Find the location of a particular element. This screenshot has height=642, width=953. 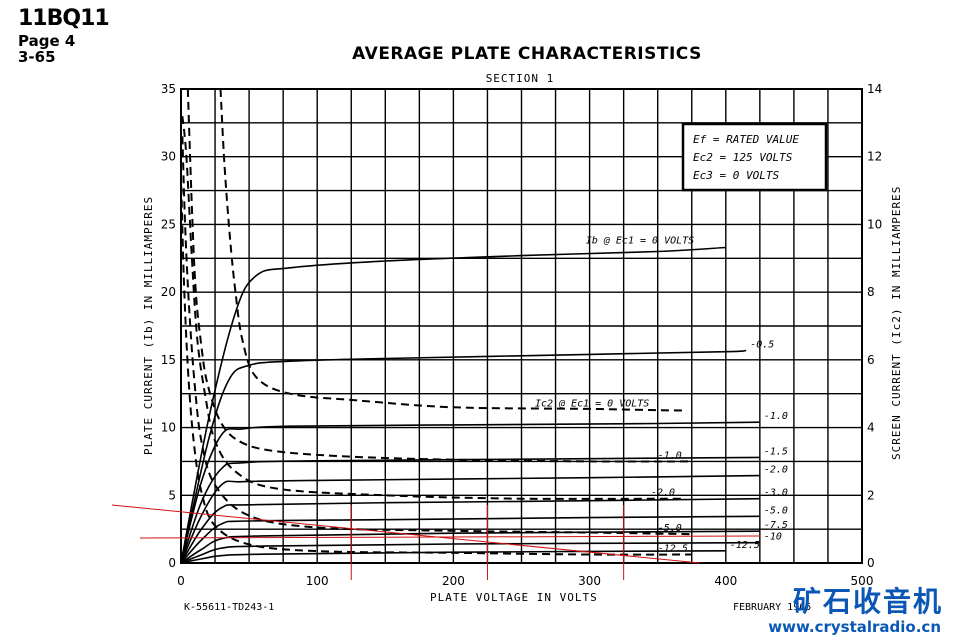

y-tick-label: 10 is located at coordinates (168, 428).